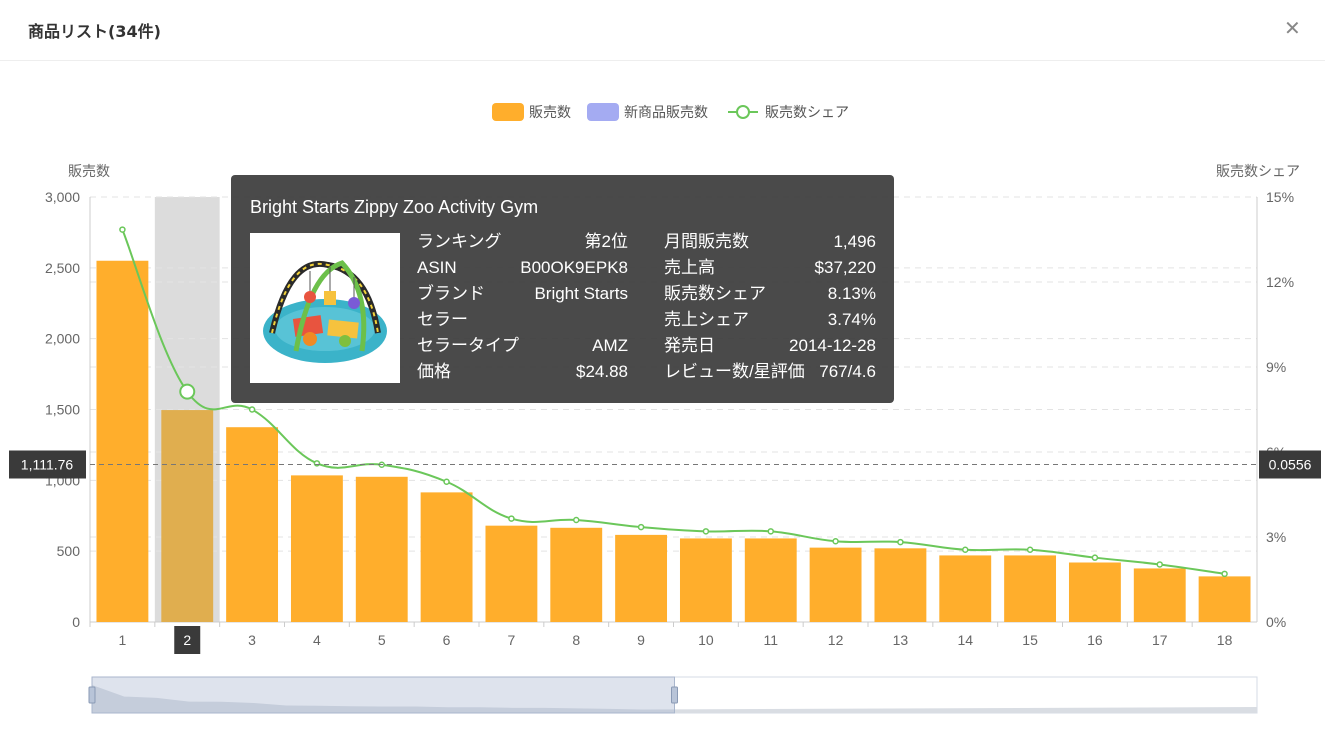 The height and width of the screenshot is (739, 1325). What do you see at coordinates (1280, 197) in the screenshot?
I see `y-tick-right: 15%` at bounding box center [1280, 197].